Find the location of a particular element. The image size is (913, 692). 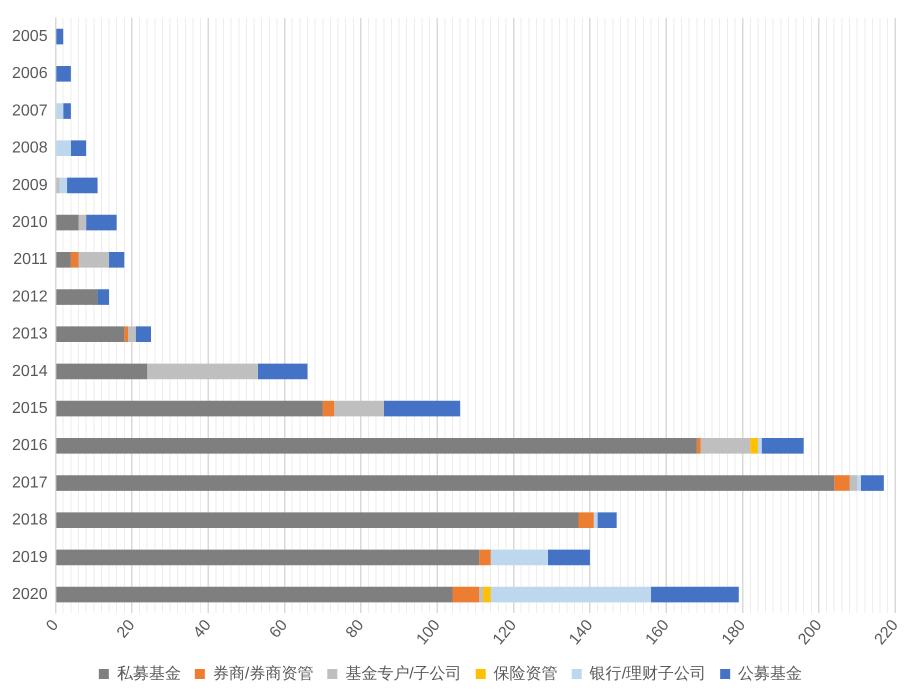

x-tick-label: 0 is located at coordinates (52, 625).